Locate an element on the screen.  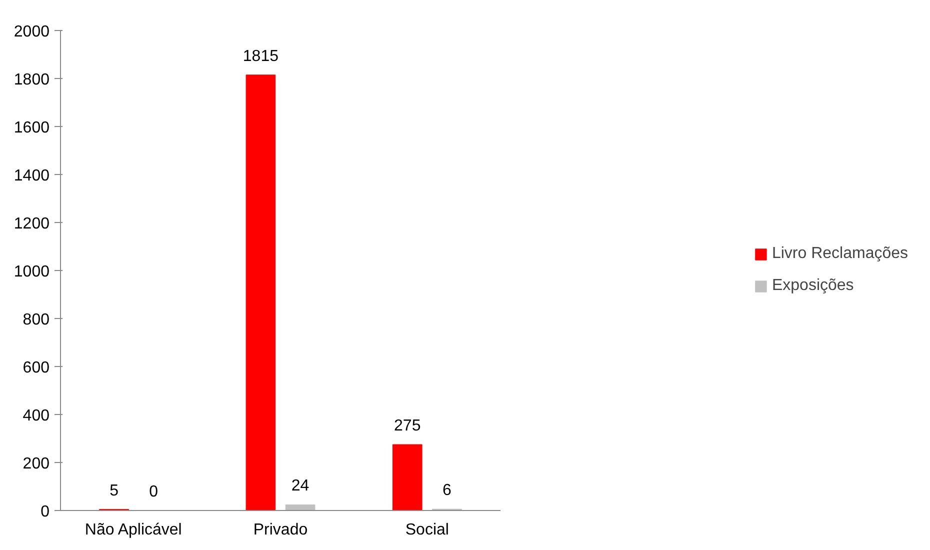
y-tick-label: 400 is located at coordinates (36, 416).